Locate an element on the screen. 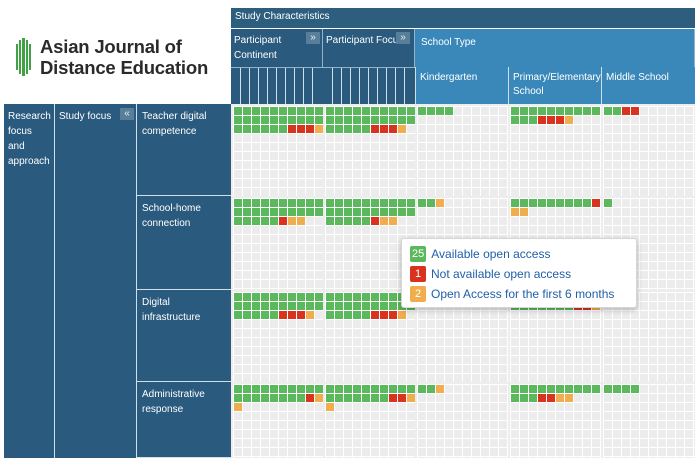 This screenshot has height=458, width=695. participant-focus-header: Participant Focus » is located at coordinates (369, 48).